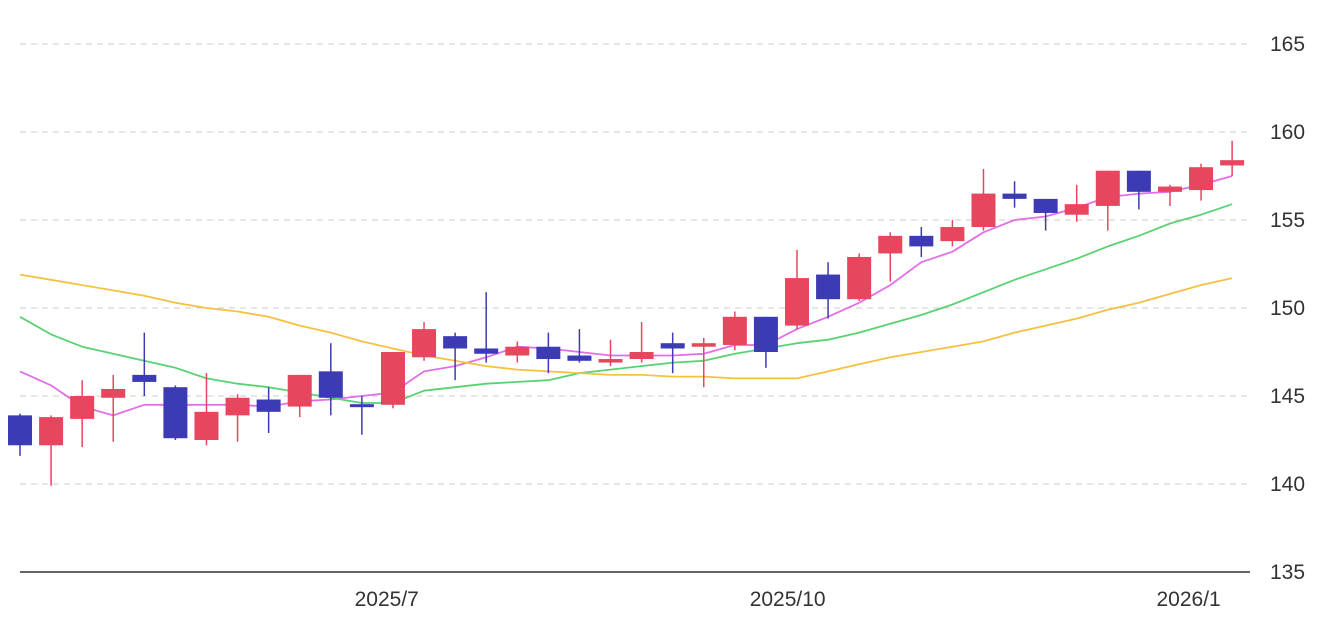 The width and height of the screenshot is (1338, 629). I want to click on y-tick-label: 140, so click(1287, 484).